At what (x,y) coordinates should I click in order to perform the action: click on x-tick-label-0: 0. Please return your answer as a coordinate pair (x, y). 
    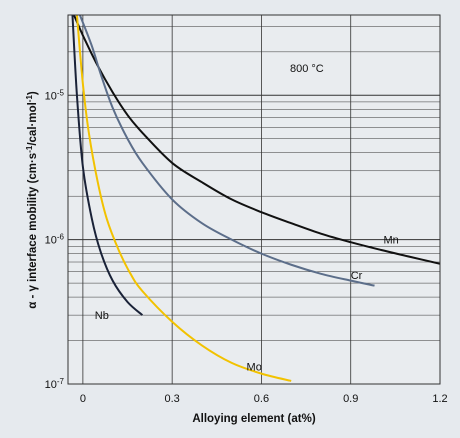
    Looking at the image, I should click on (83, 399).